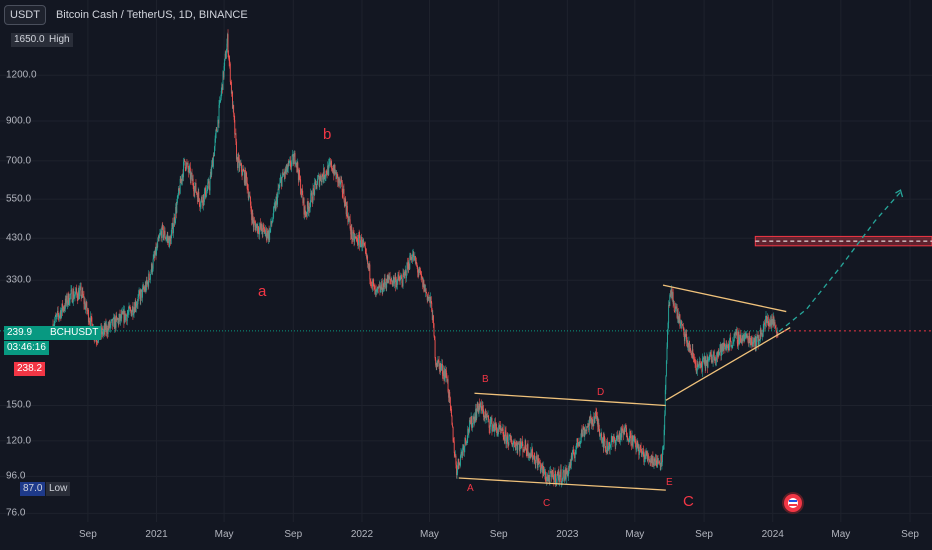 The height and width of the screenshot is (550, 932). I want to click on event-flag-icon, so click(793, 503).